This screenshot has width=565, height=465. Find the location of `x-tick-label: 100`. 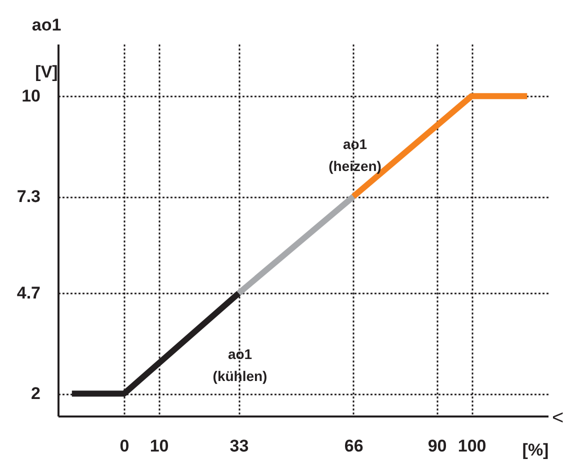

x-tick-label: 100 is located at coordinates (472, 446).